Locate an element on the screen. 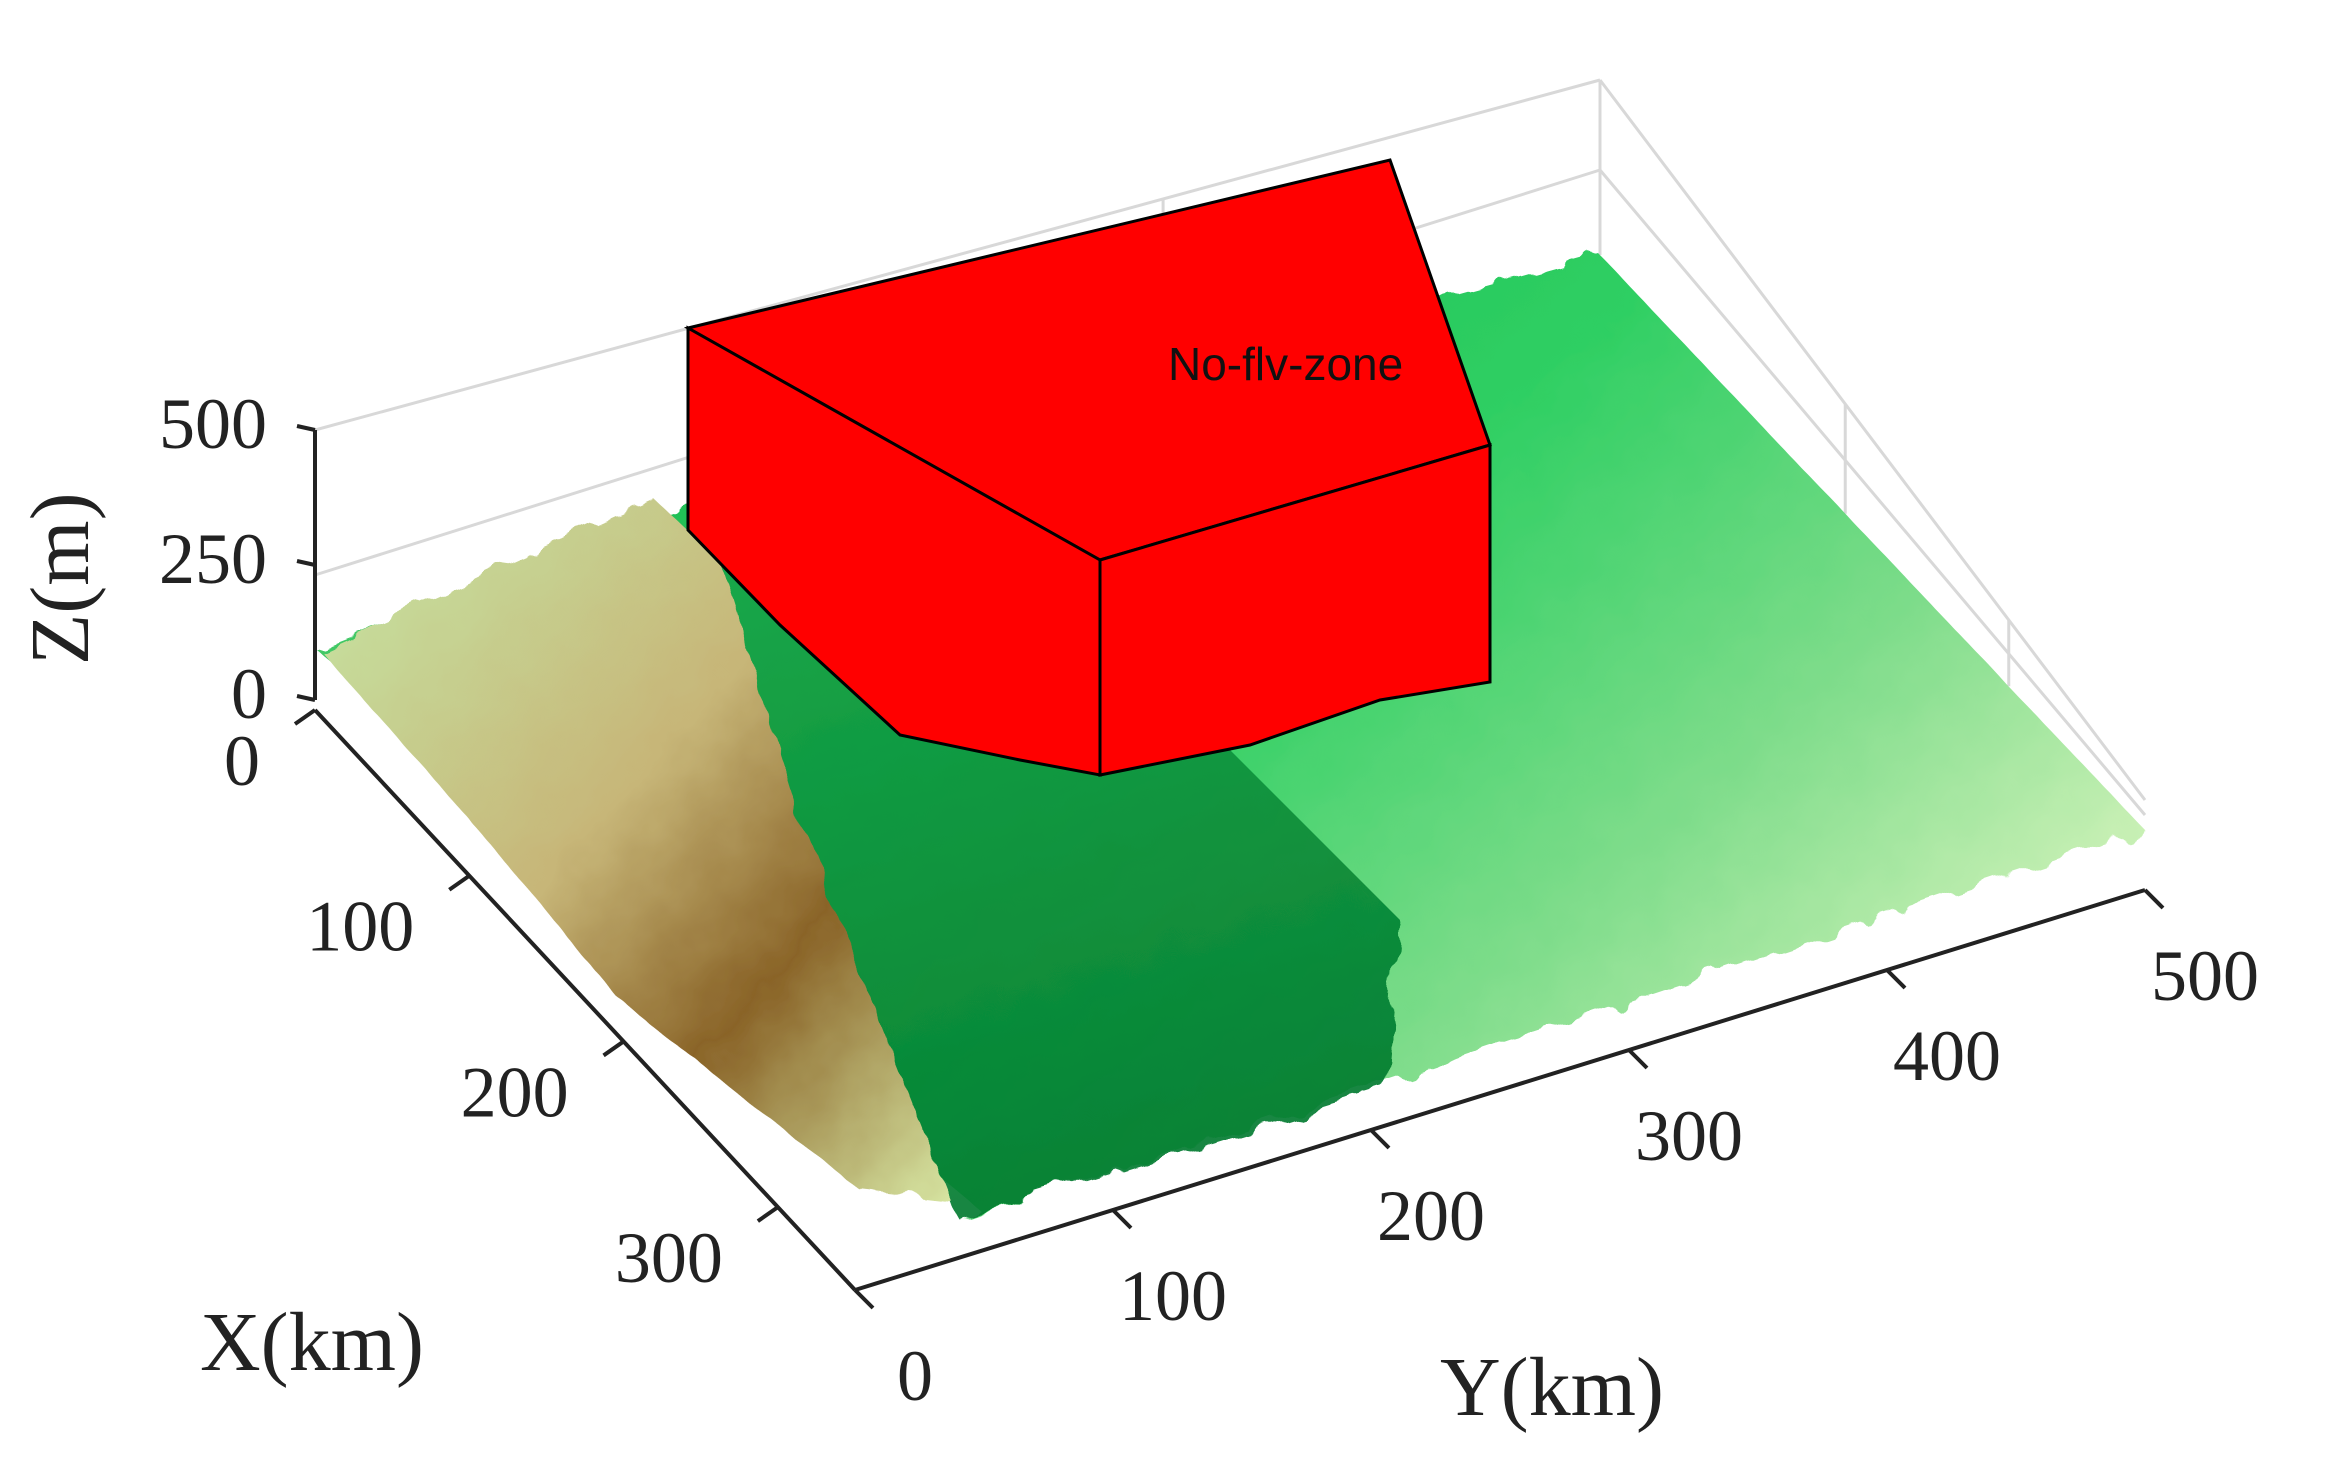 This screenshot has height=1465, width=2333. z-axis-title: Z(m) is located at coordinates (60, 578).